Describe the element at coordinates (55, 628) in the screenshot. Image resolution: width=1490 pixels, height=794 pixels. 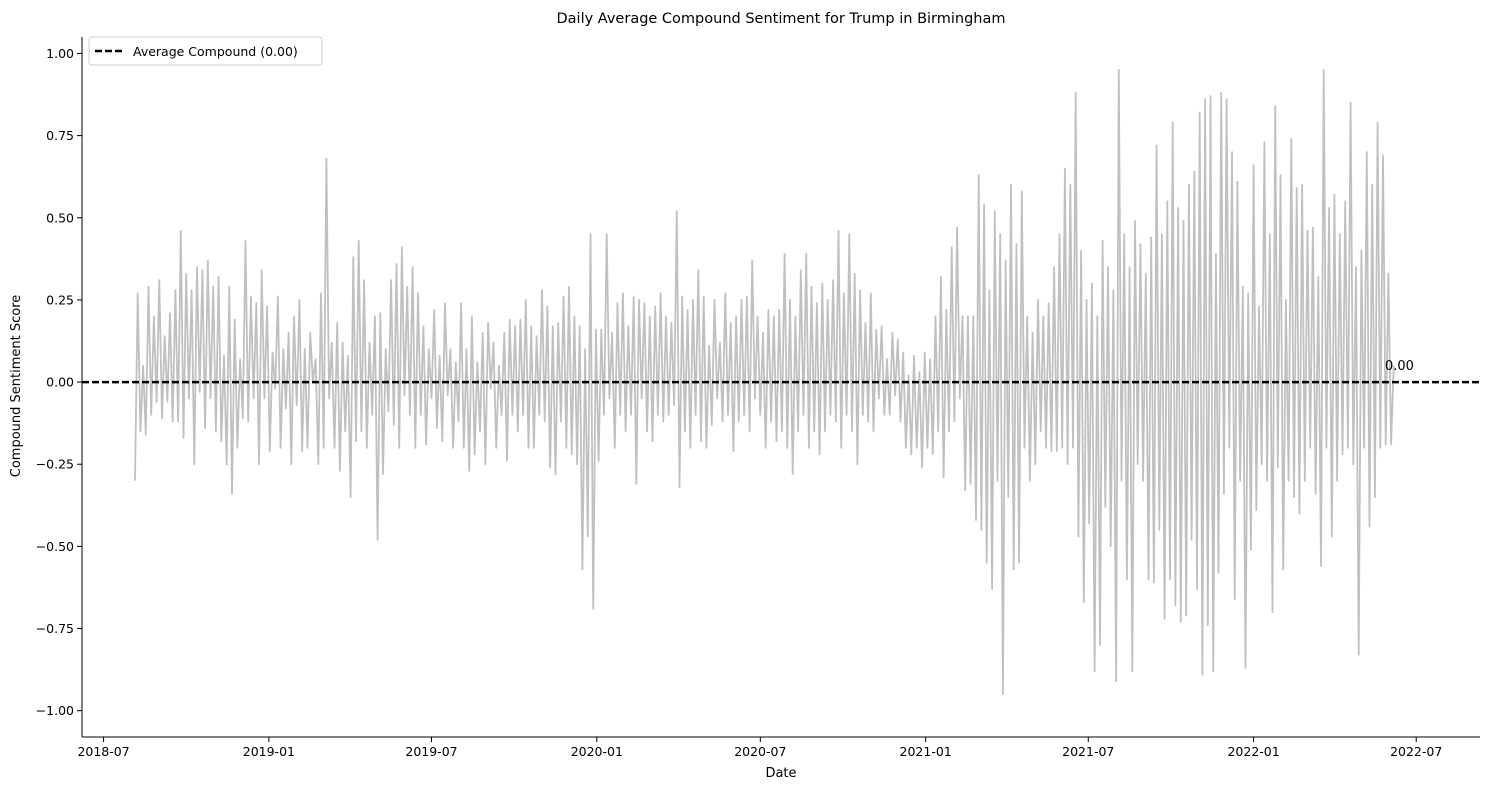
I see `y-tick-label: −0.75` at that location.